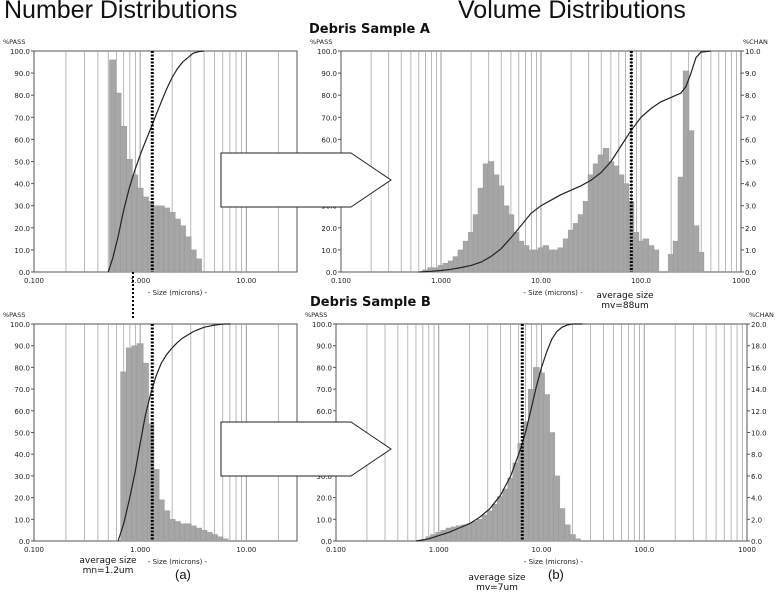 The width and height of the screenshot is (776, 593). Describe the element at coordinates (108, 571) in the screenshot. I see `annotation-b-number-line2: mn=1.2um` at that location.